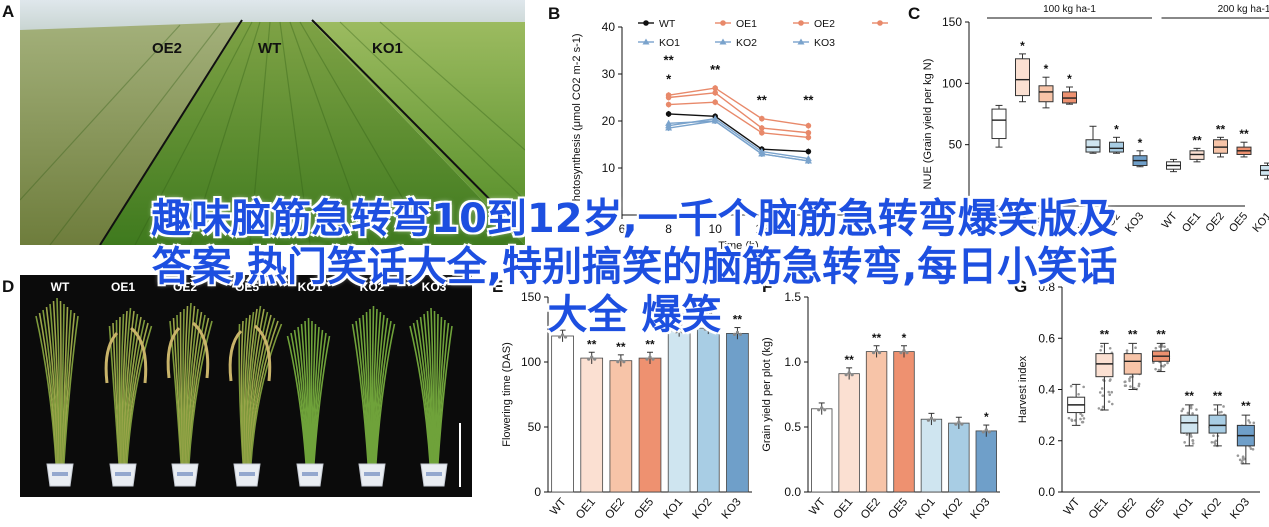  What do you see at coordinates (738, 246) in the screenshot?
I see `x-axis-label: Time (h)` at bounding box center [738, 246].